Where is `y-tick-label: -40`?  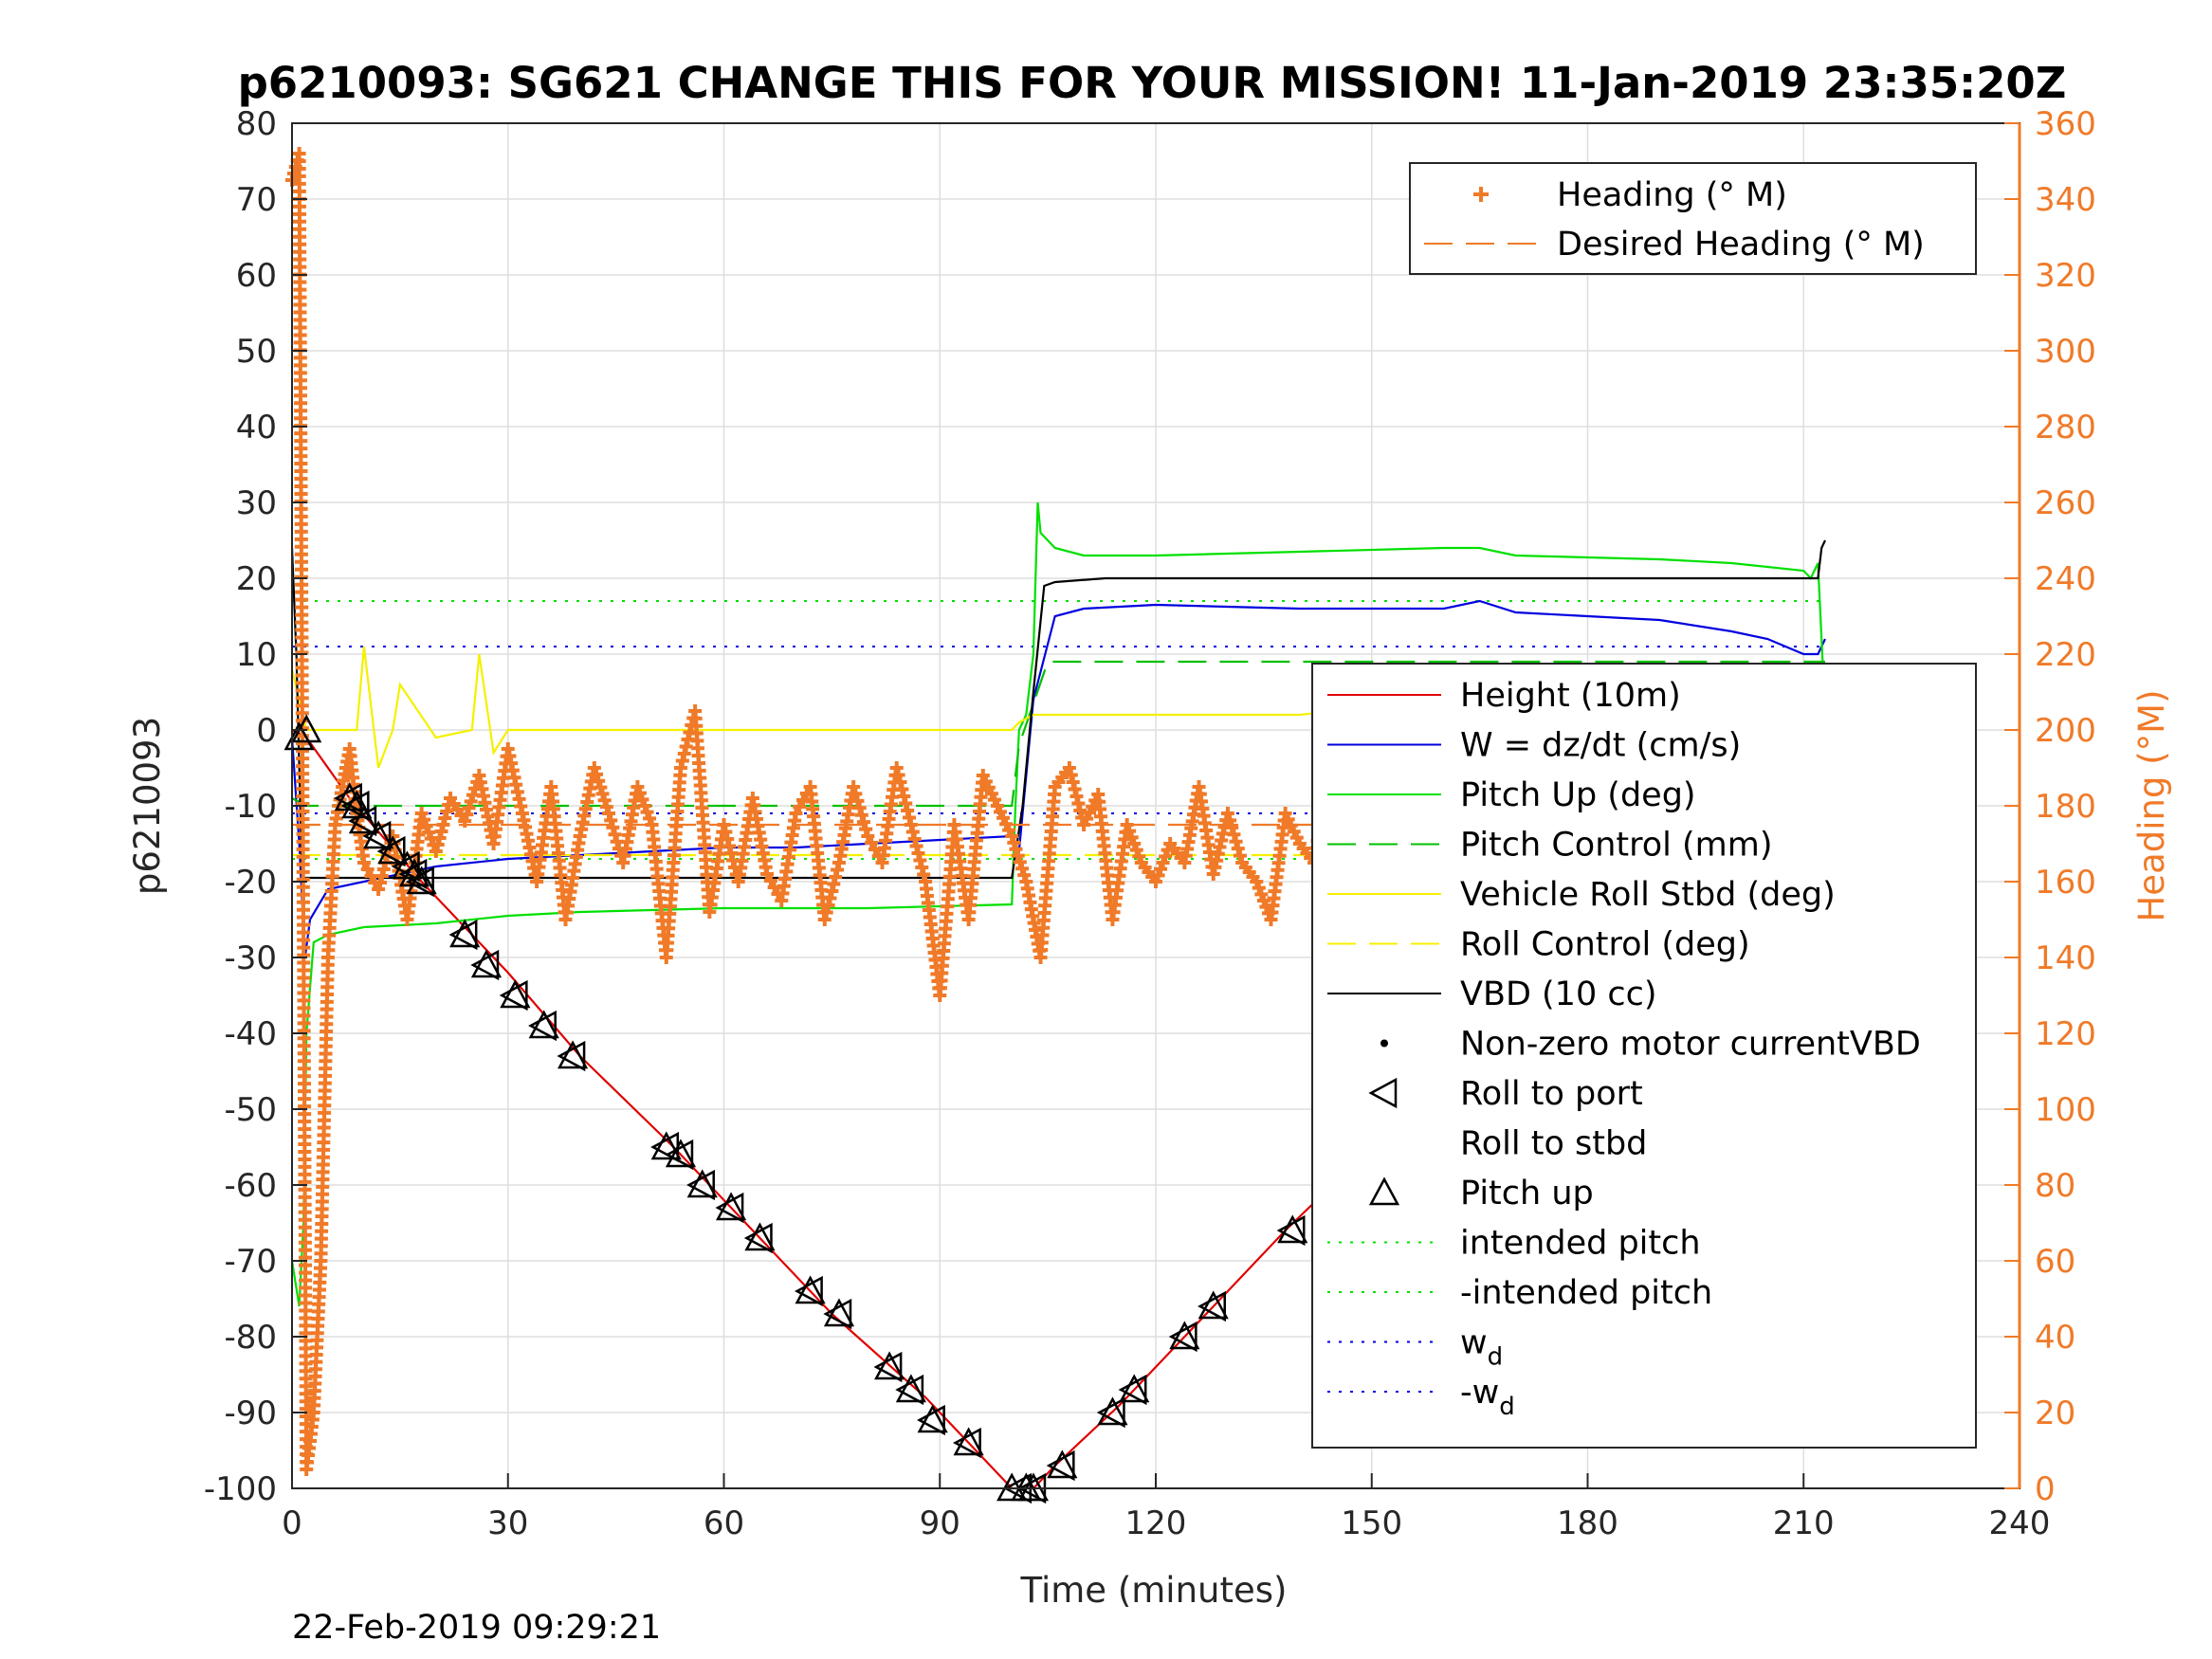 y-tick-label: -40 is located at coordinates (250, 1034).